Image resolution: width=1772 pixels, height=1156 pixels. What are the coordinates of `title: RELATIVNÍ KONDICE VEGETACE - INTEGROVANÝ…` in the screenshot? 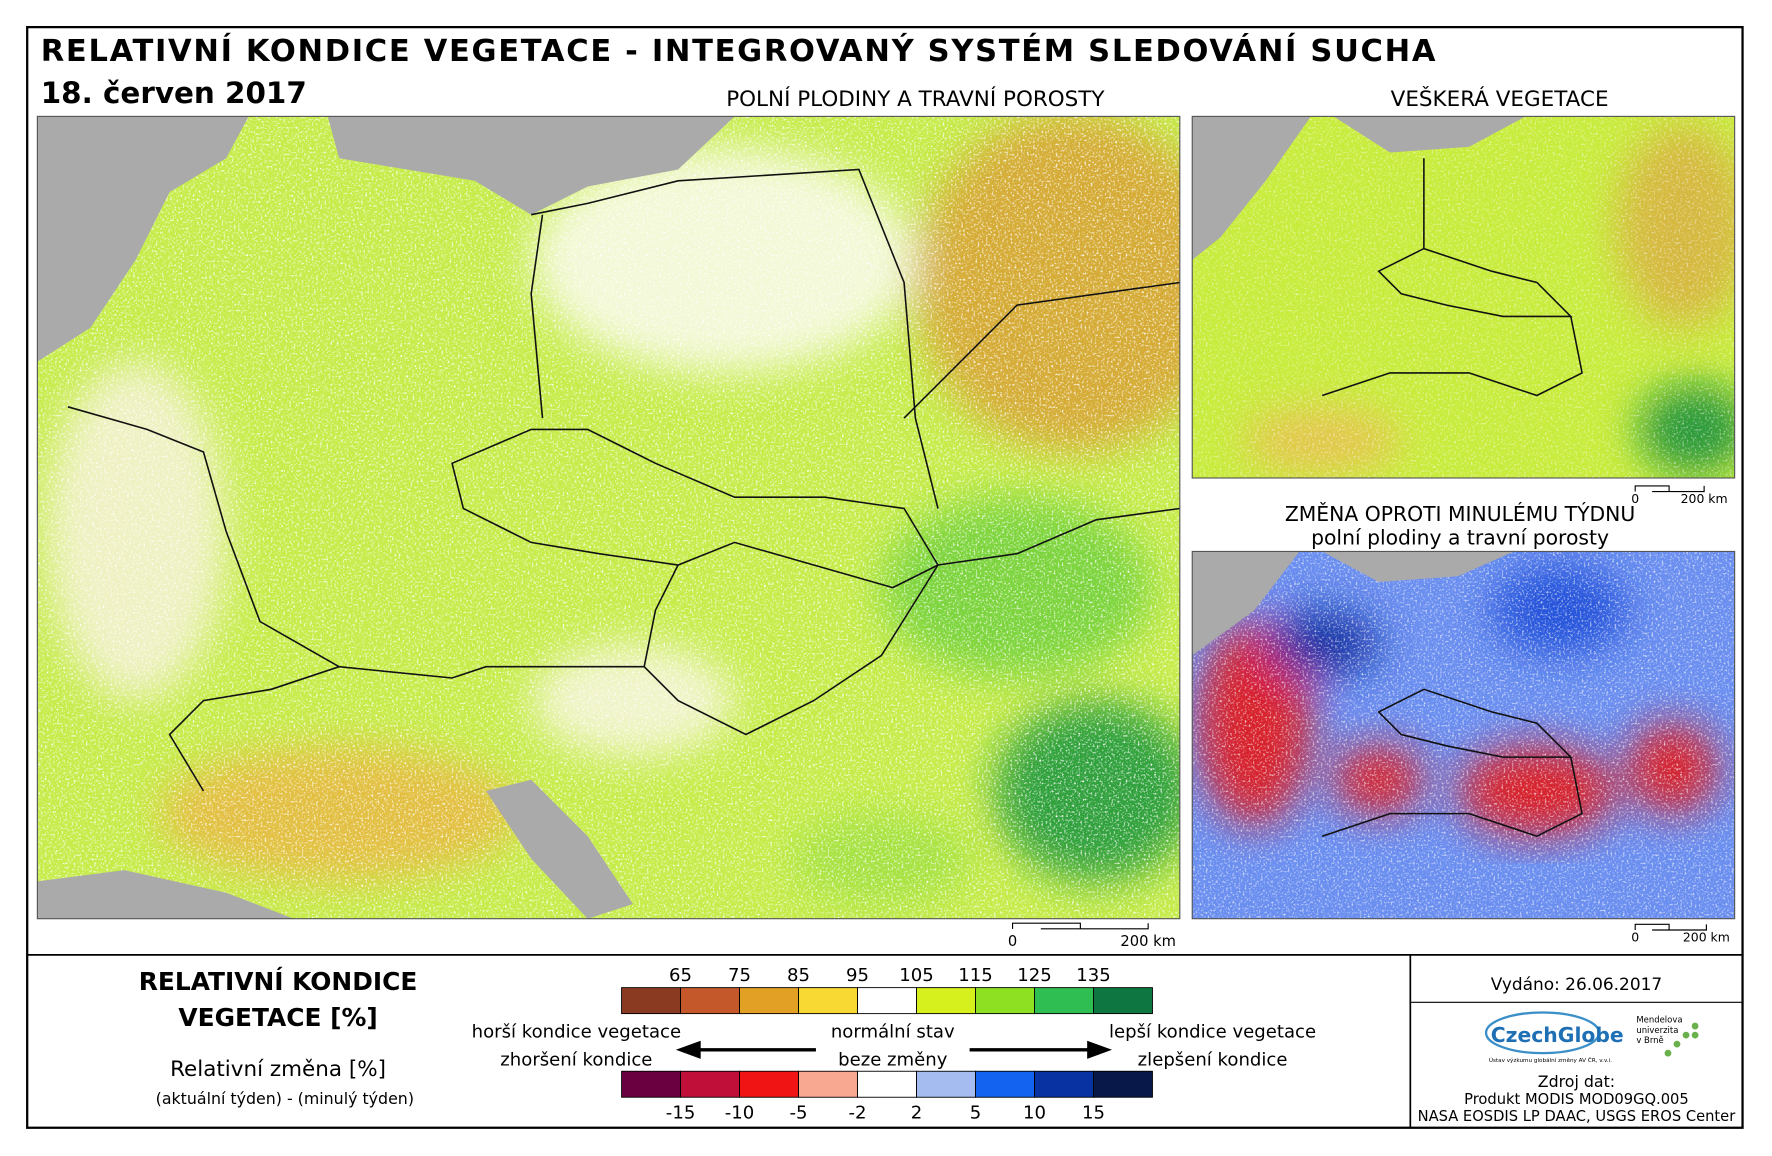 It's located at (739, 50).